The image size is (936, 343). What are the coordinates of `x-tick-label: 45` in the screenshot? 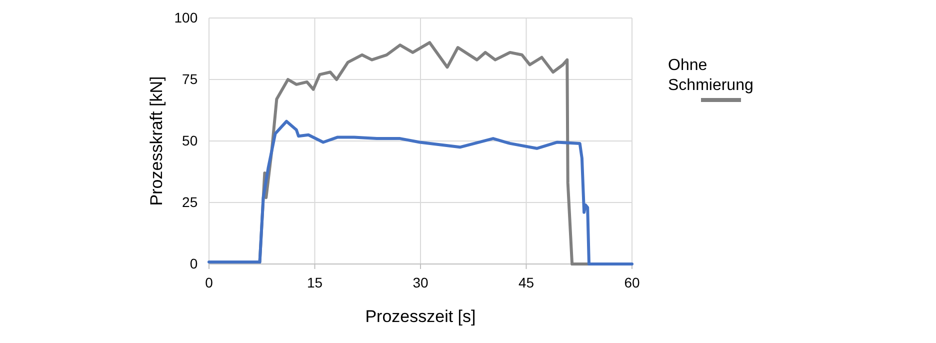 It's located at (526, 282).